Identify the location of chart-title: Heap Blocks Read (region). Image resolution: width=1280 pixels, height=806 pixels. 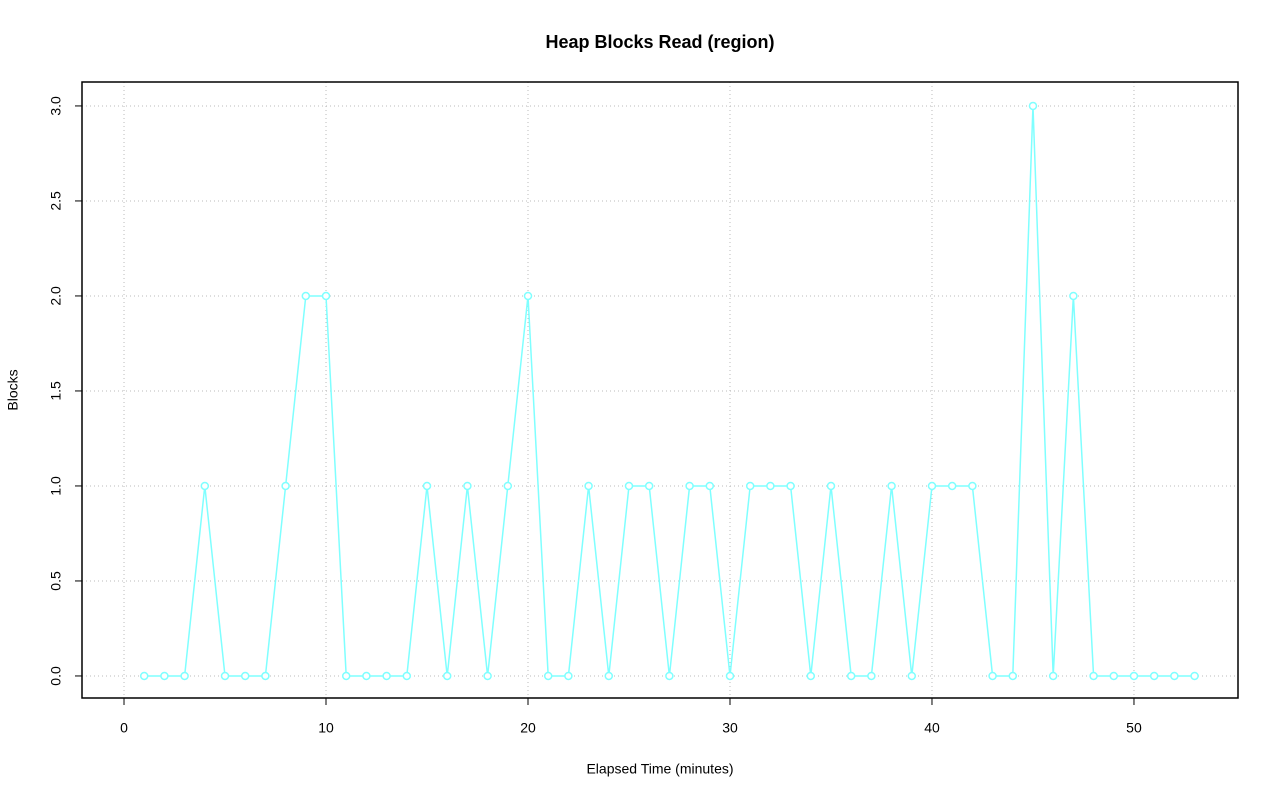
(659, 42).